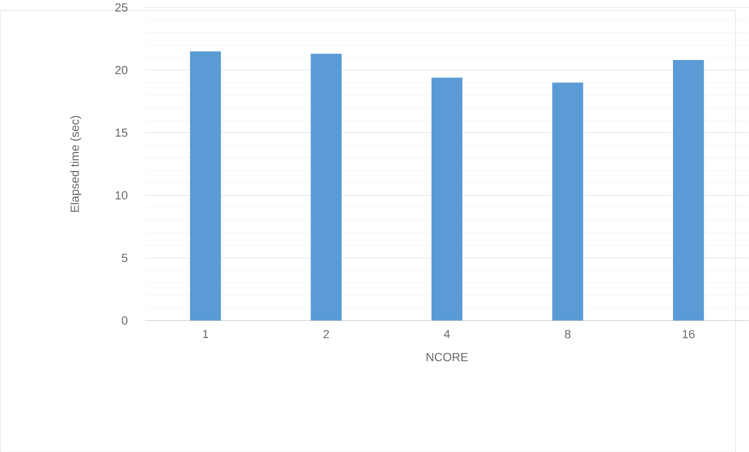  What do you see at coordinates (125, 320) in the screenshot?
I see `y-tick-label: 0` at bounding box center [125, 320].